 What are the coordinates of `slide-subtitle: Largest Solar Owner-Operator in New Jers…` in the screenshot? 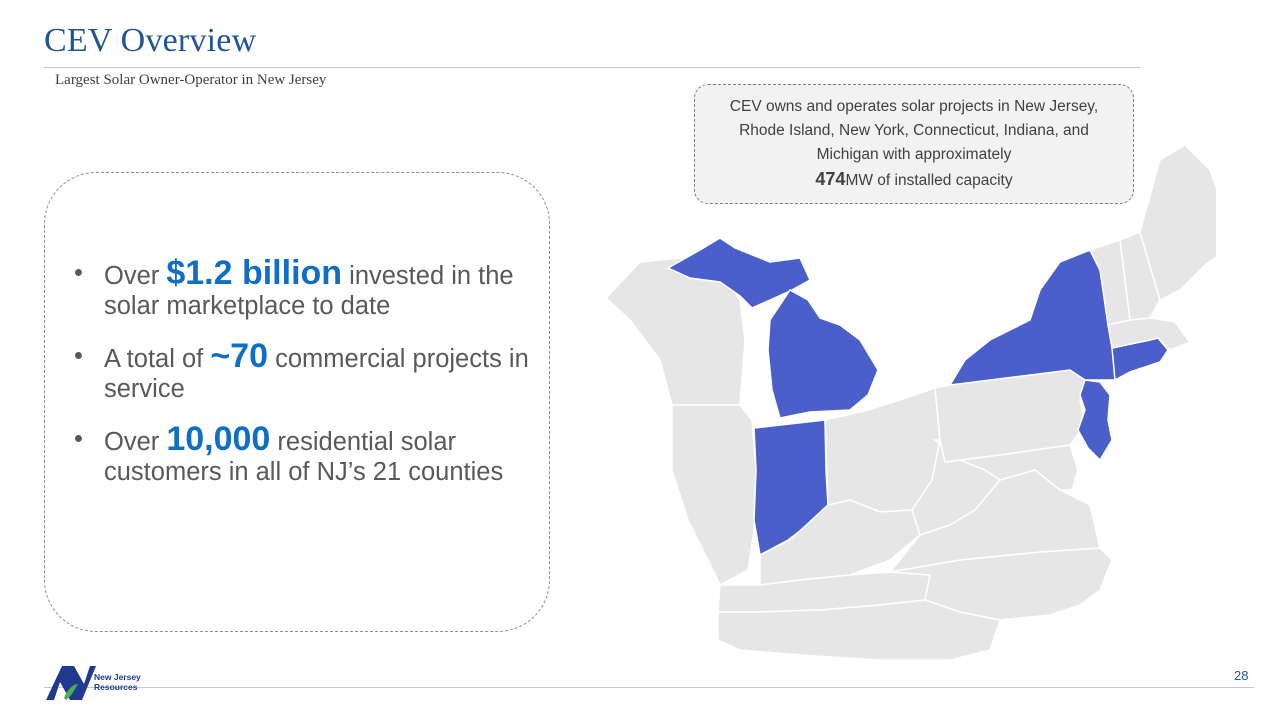 It's located at (191, 80).